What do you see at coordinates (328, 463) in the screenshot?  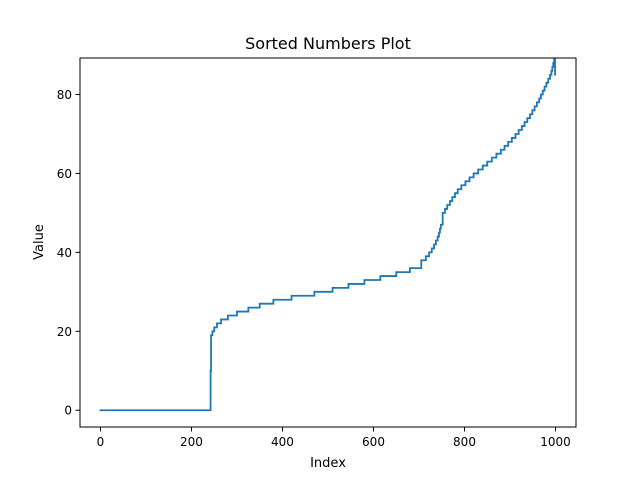 I see `x-axis-label: Index` at bounding box center [328, 463].